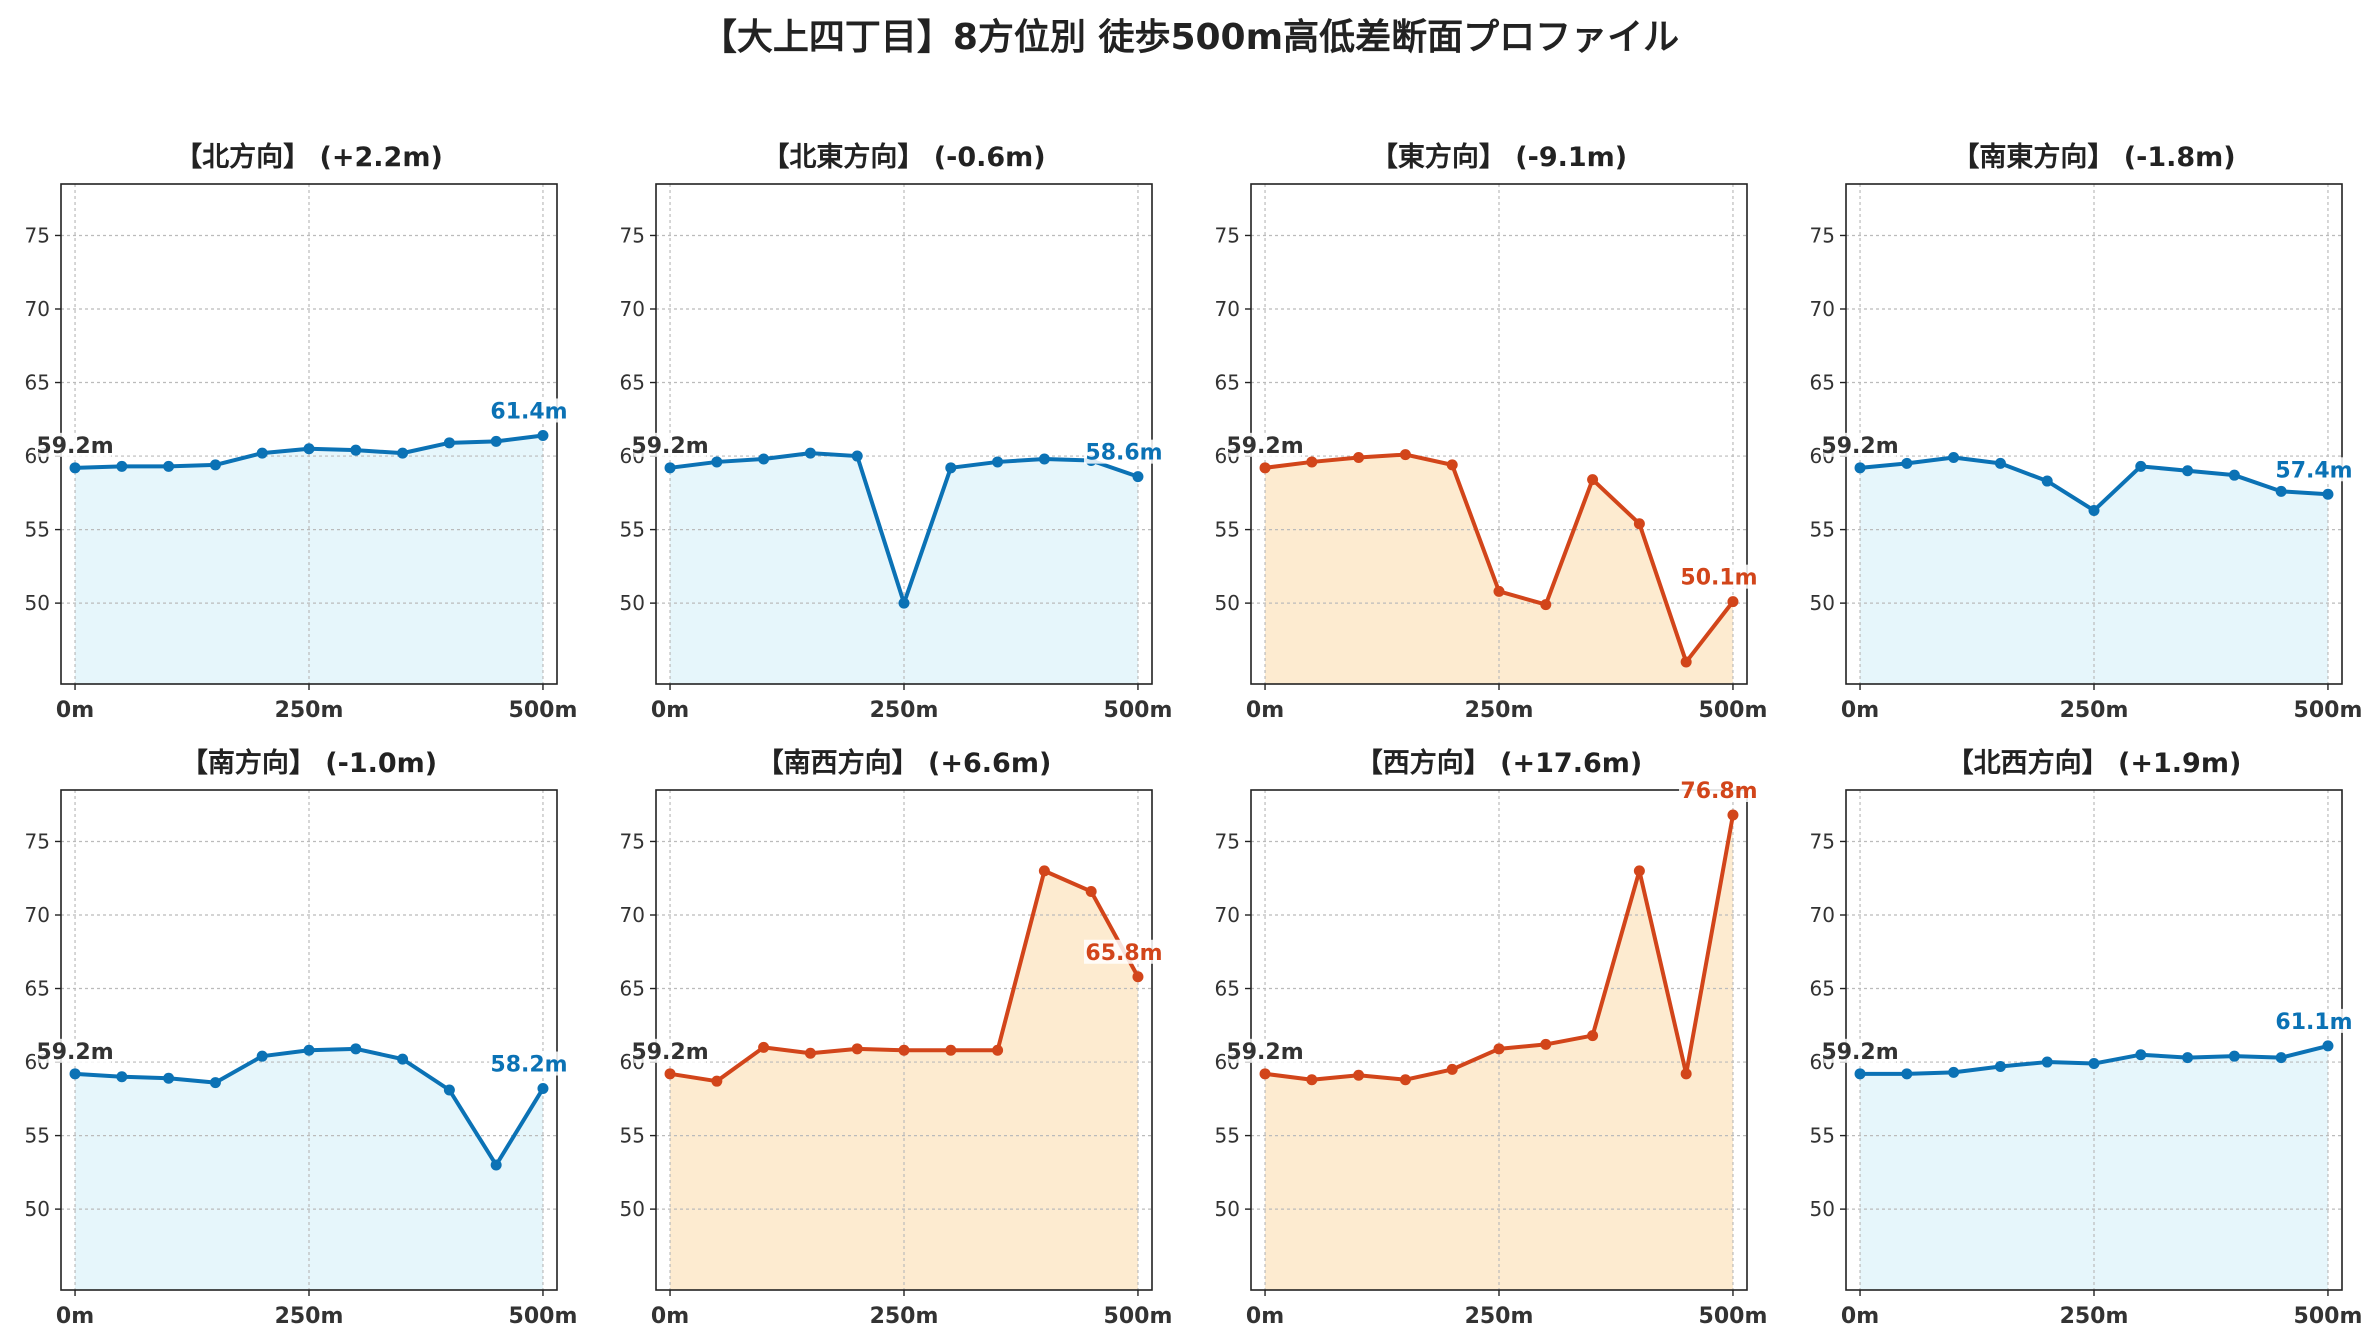 This screenshot has width=2380, height=1340. What do you see at coordinates (309, 157) in the screenshot?
I see `panel-title: 【北方向】 (+2.2m)` at bounding box center [309, 157].